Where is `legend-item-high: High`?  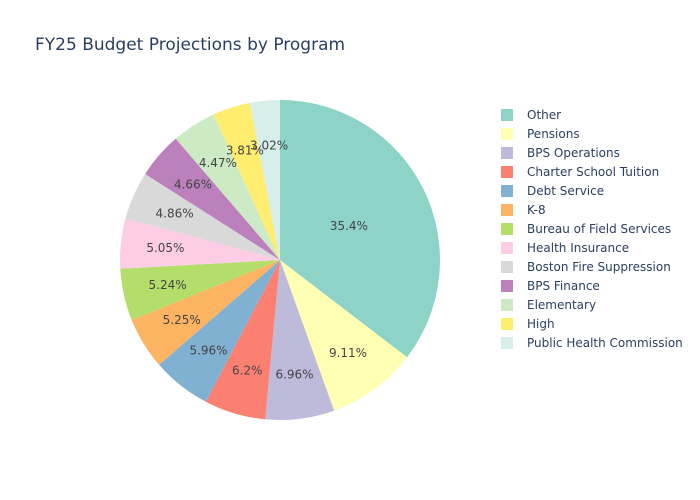 legend-item-high: High is located at coordinates (528, 324).